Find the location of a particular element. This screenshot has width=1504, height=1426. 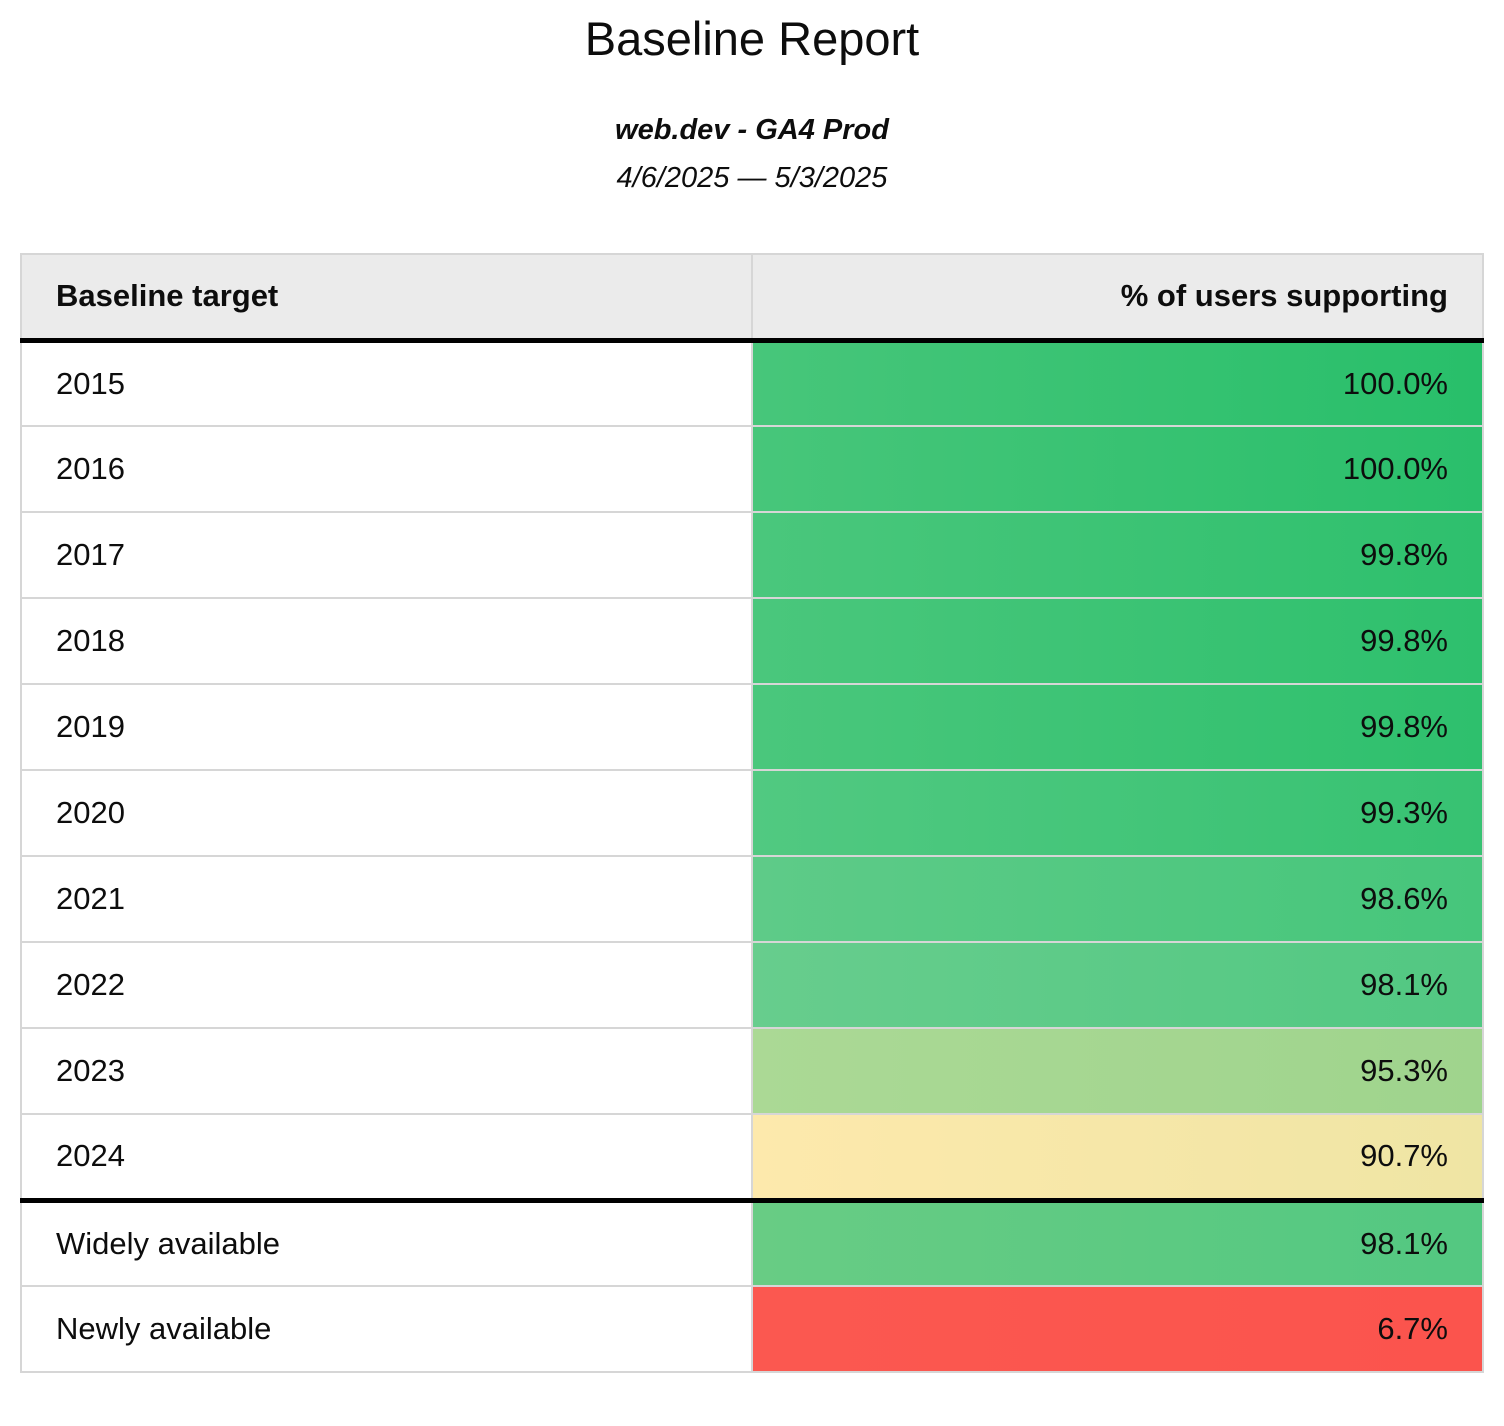

baseline-target-cell: 2022 is located at coordinates (386, 985).